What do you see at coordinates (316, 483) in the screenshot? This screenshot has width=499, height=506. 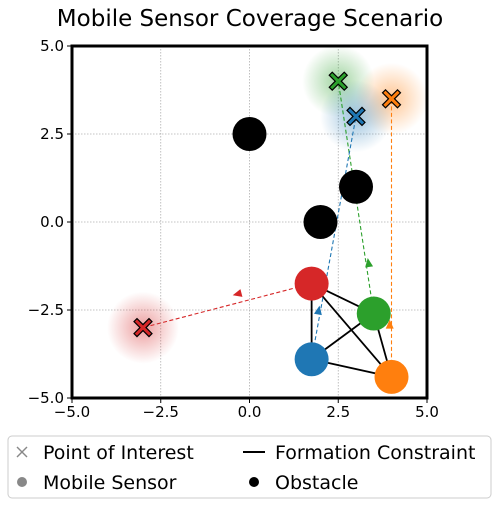 I see `legend-obstacle-label: Obstacle` at bounding box center [316, 483].